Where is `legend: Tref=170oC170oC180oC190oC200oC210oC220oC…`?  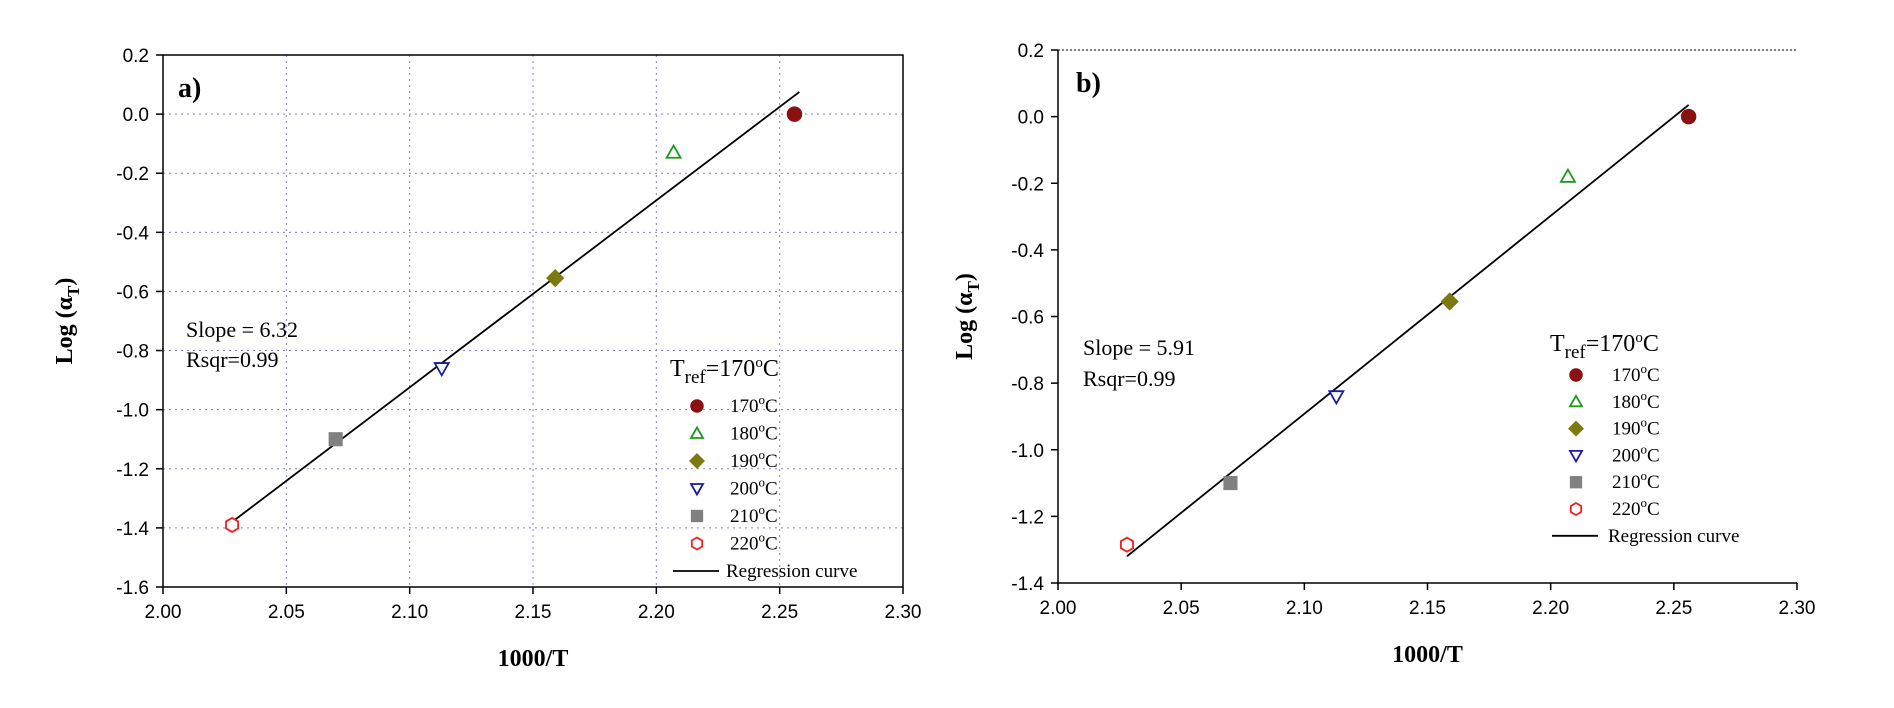
legend: Tref=170oC170oC180oC190oC200oC210oC220oC… is located at coordinates (1644, 438).